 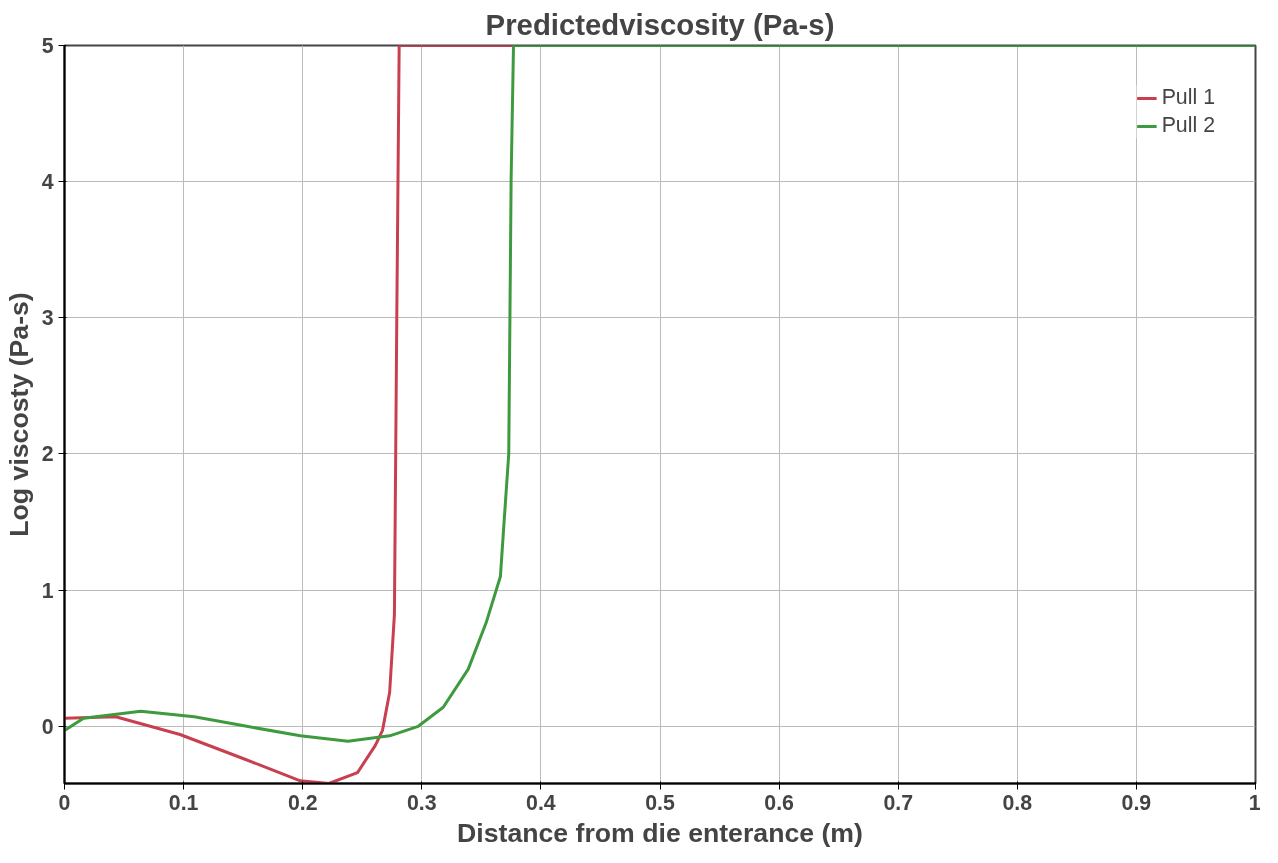 I want to click on y-tick-label: 3, so click(x=47, y=318).